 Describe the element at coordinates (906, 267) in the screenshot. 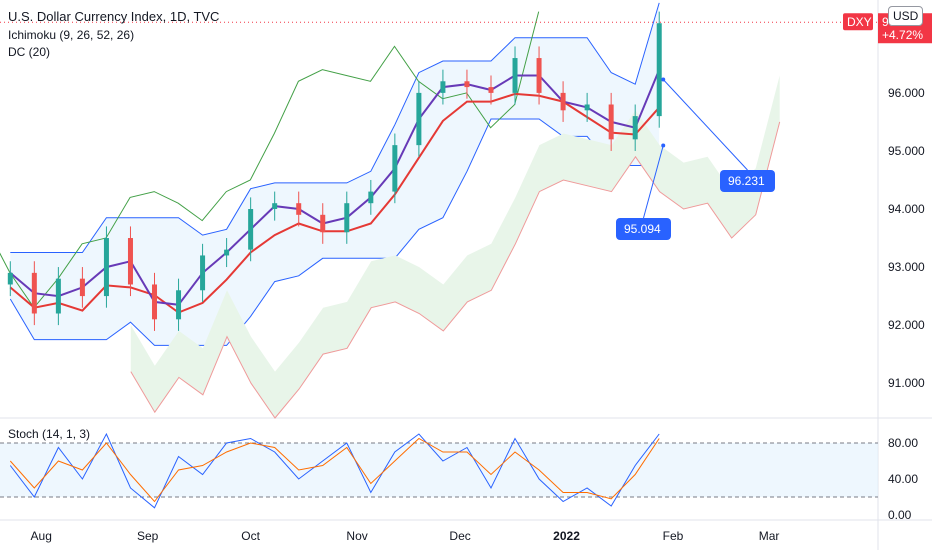

I see `price-tick-label: 93.000` at that location.